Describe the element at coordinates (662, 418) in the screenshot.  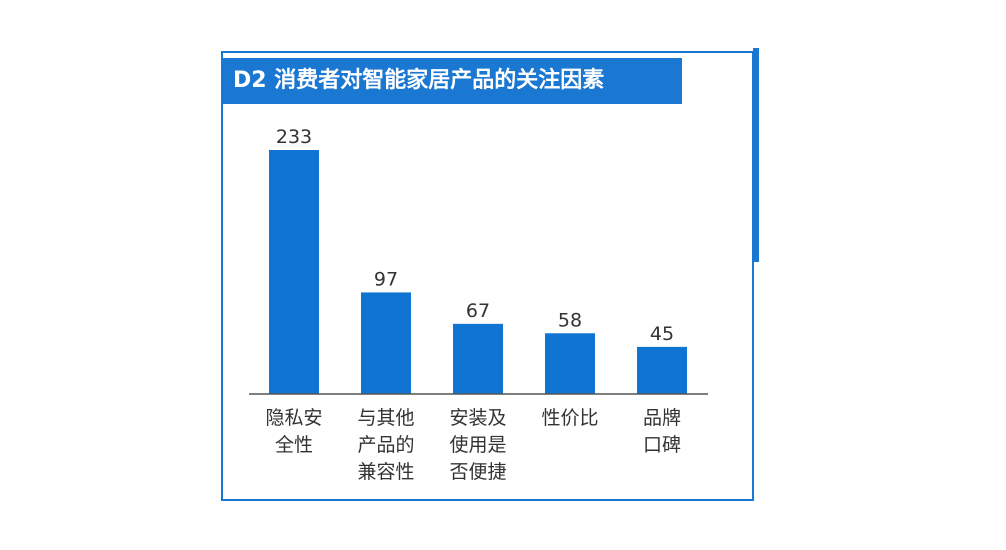
I see `category-label-4-0: 品牌` at that location.